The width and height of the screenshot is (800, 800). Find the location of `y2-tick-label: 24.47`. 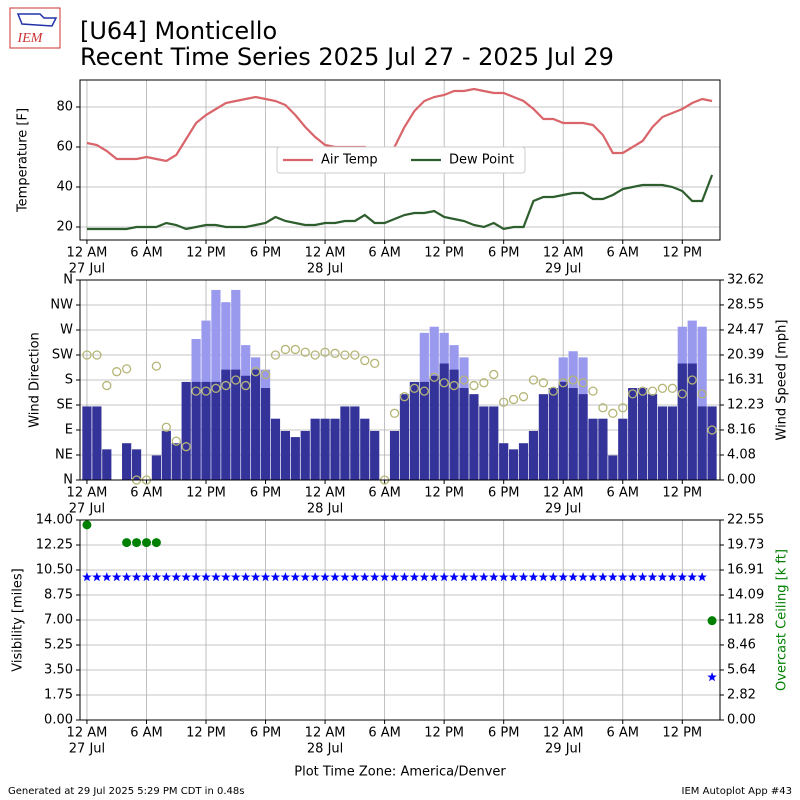

y2-tick-label: 24.47 is located at coordinates (745, 329).